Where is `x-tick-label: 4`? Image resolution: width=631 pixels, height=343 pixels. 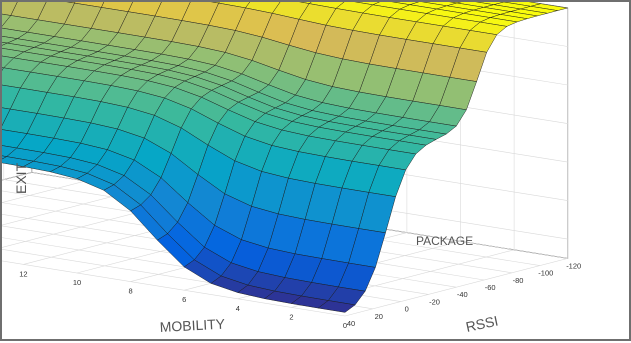 x-tick-label: 4 is located at coordinates (238, 308).